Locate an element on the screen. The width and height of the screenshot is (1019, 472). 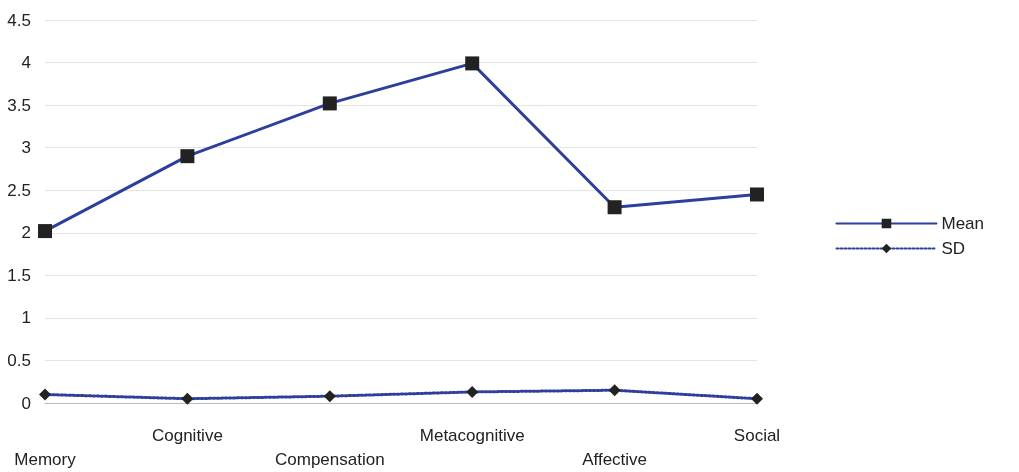
x-tick-label: Cognitive is located at coordinates (187, 435).